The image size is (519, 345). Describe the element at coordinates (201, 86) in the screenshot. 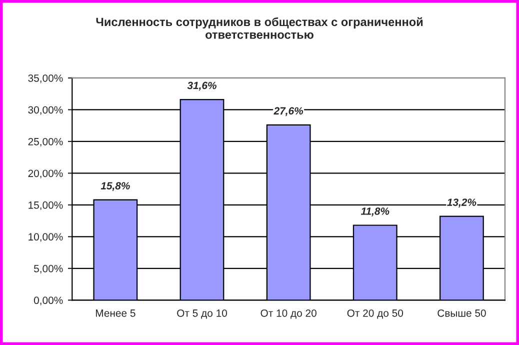

I see `data-label: 31,6%` at that location.